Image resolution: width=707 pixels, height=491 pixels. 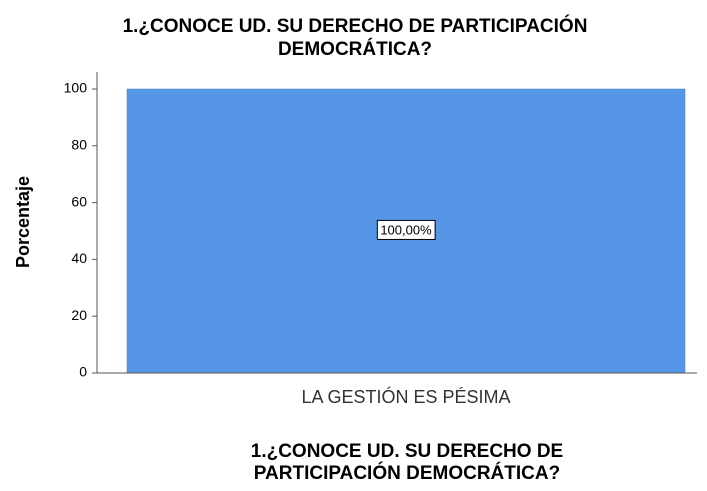 What do you see at coordinates (79, 258) in the screenshot?
I see `y-tick-label: 40` at bounding box center [79, 258].